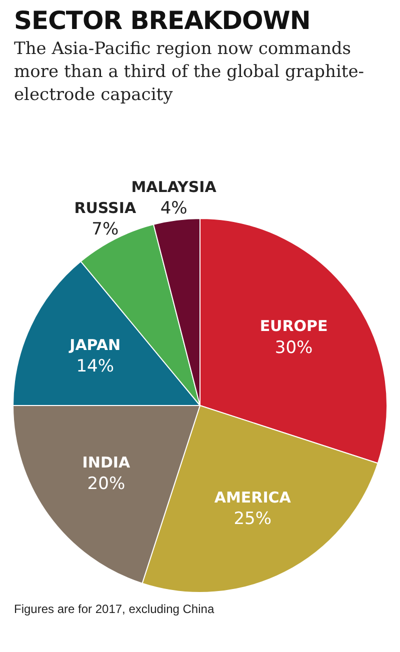  I want to click on chart-title: SECTOR BREAKDOWN, so click(162, 20).